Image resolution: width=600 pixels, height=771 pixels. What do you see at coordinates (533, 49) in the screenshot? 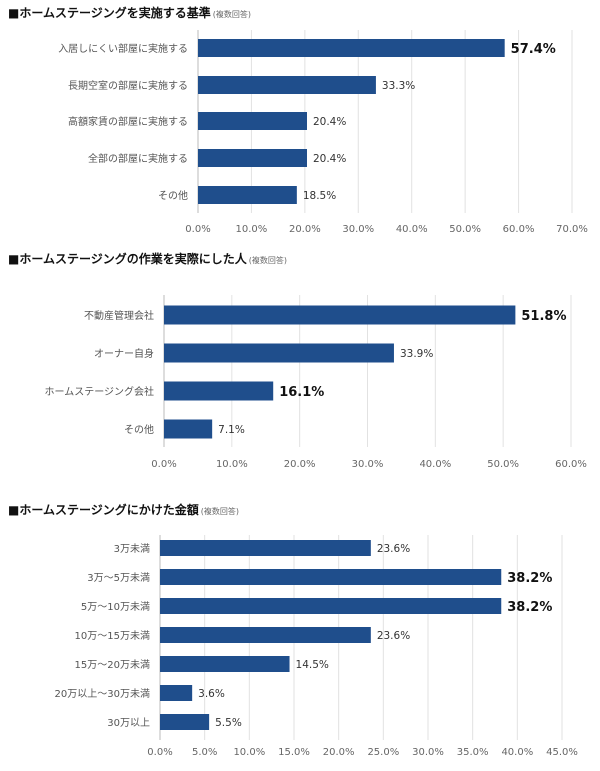
I see `data-label: 57.4%` at bounding box center [533, 49].